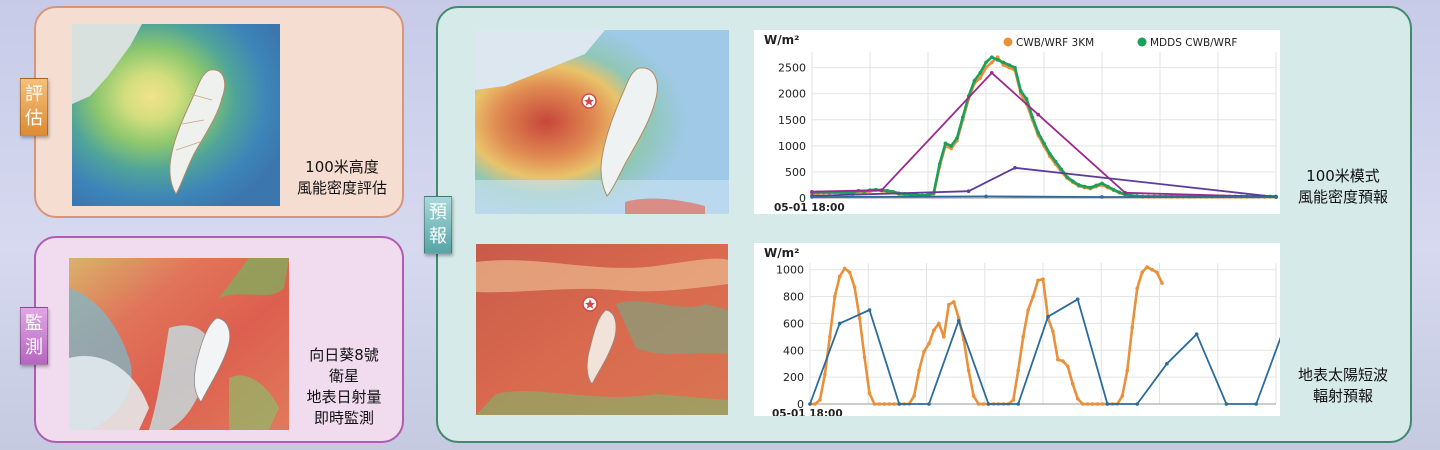 This screenshot has height=450, width=1440. I want to click on monitoring-tag: 監測, so click(34, 336).